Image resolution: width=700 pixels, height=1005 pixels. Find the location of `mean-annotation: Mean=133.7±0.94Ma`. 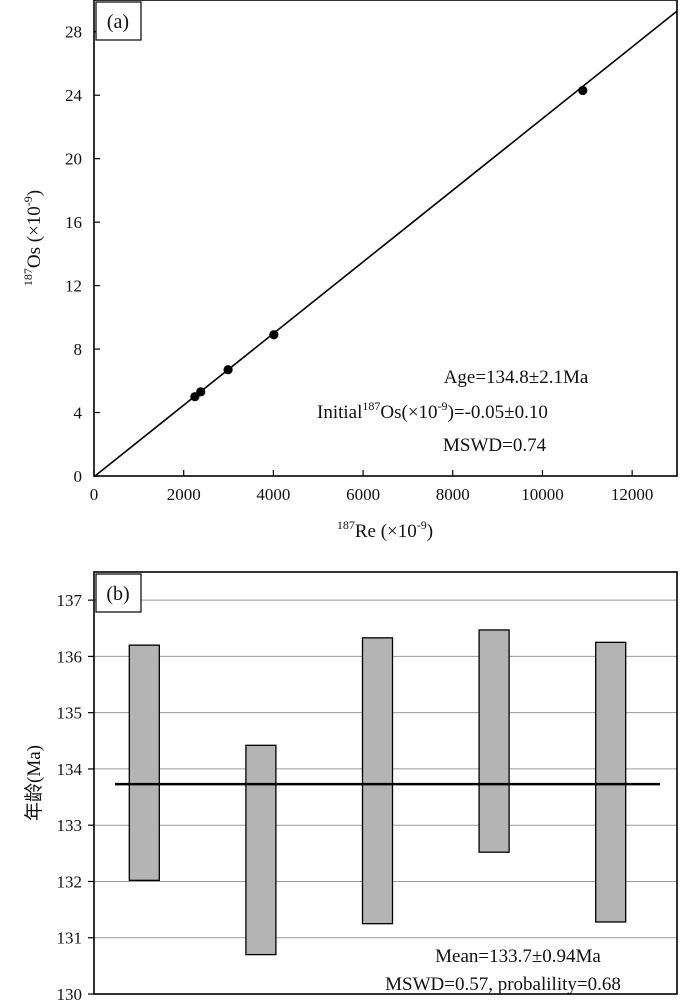

mean-annotation: Mean=133.7±0.94Ma is located at coordinates (518, 956).